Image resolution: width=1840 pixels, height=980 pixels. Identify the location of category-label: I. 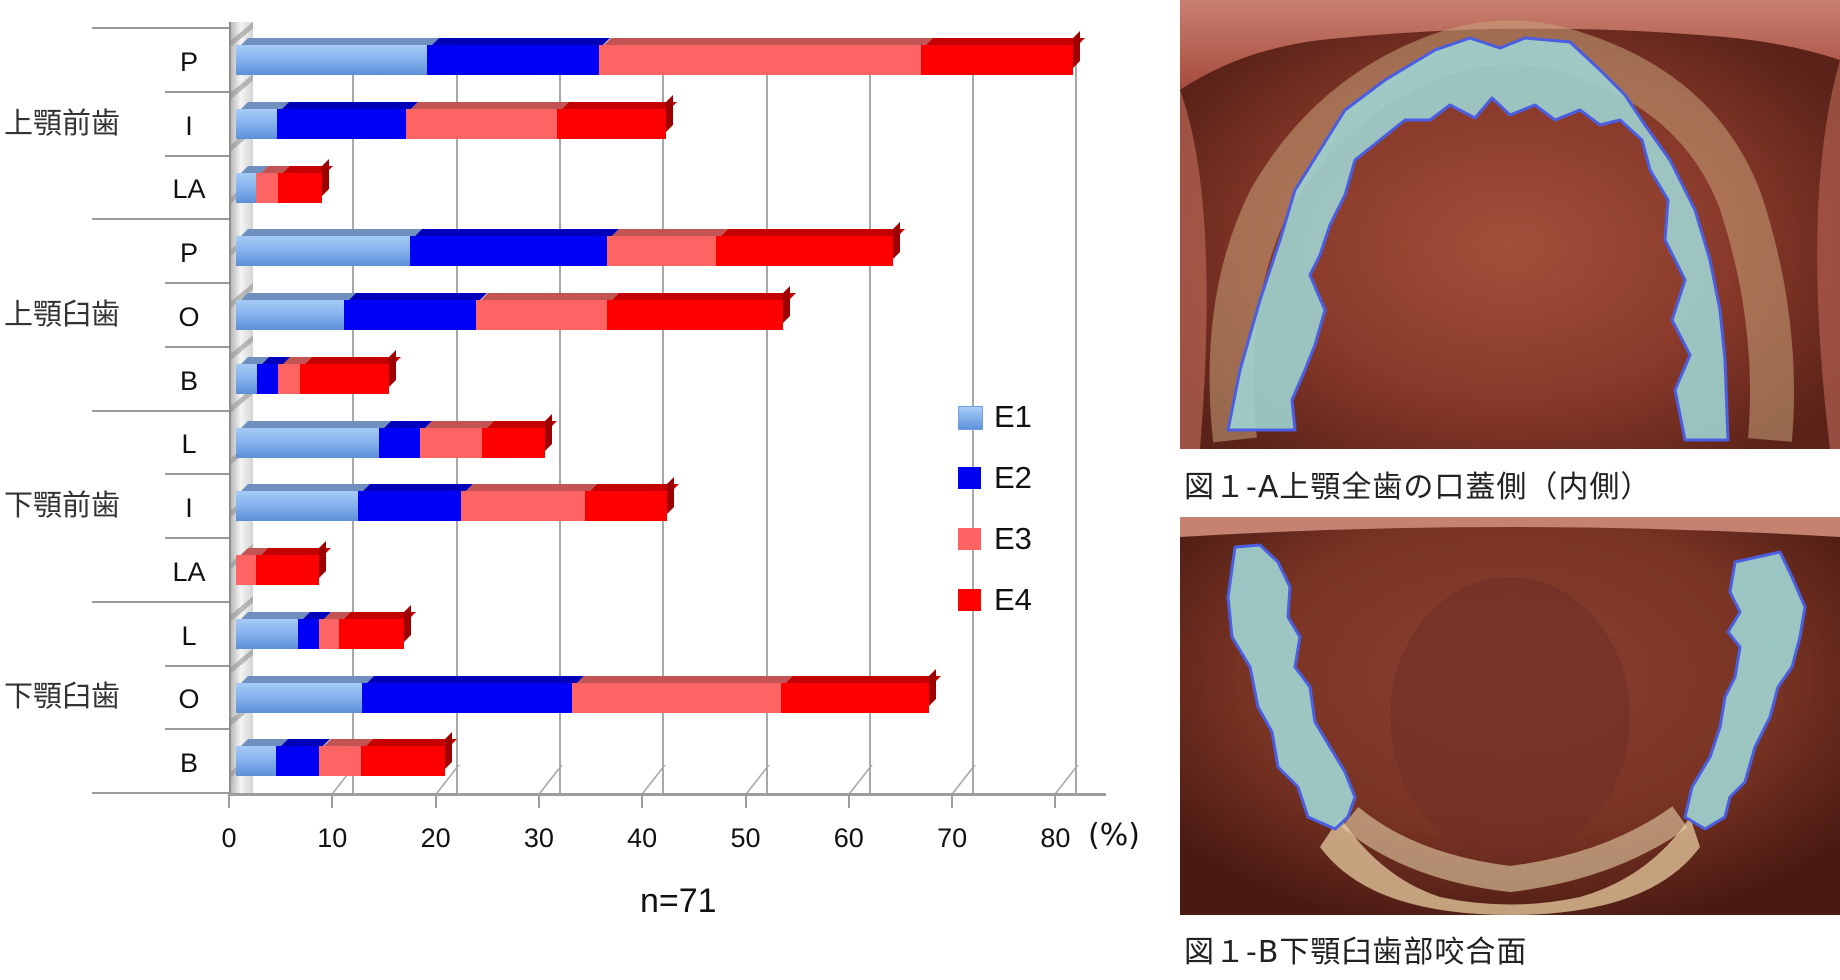
(189, 125).